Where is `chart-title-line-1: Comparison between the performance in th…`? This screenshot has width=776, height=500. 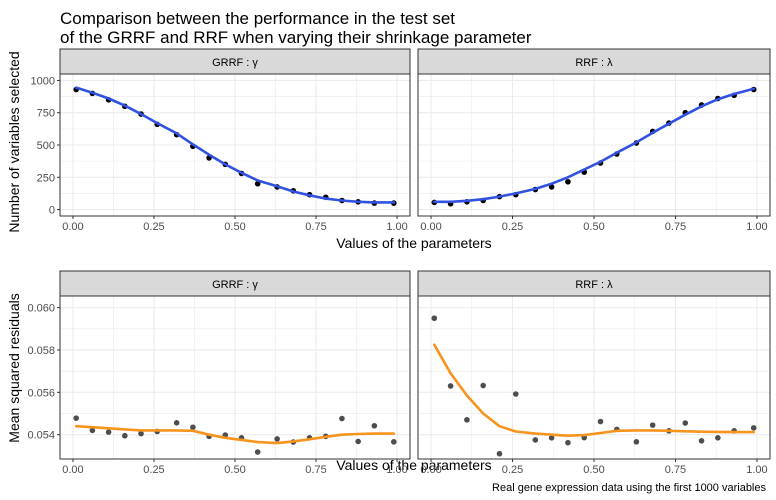 chart-title-line-1: Comparison between the performance in th… is located at coordinates (257, 18).